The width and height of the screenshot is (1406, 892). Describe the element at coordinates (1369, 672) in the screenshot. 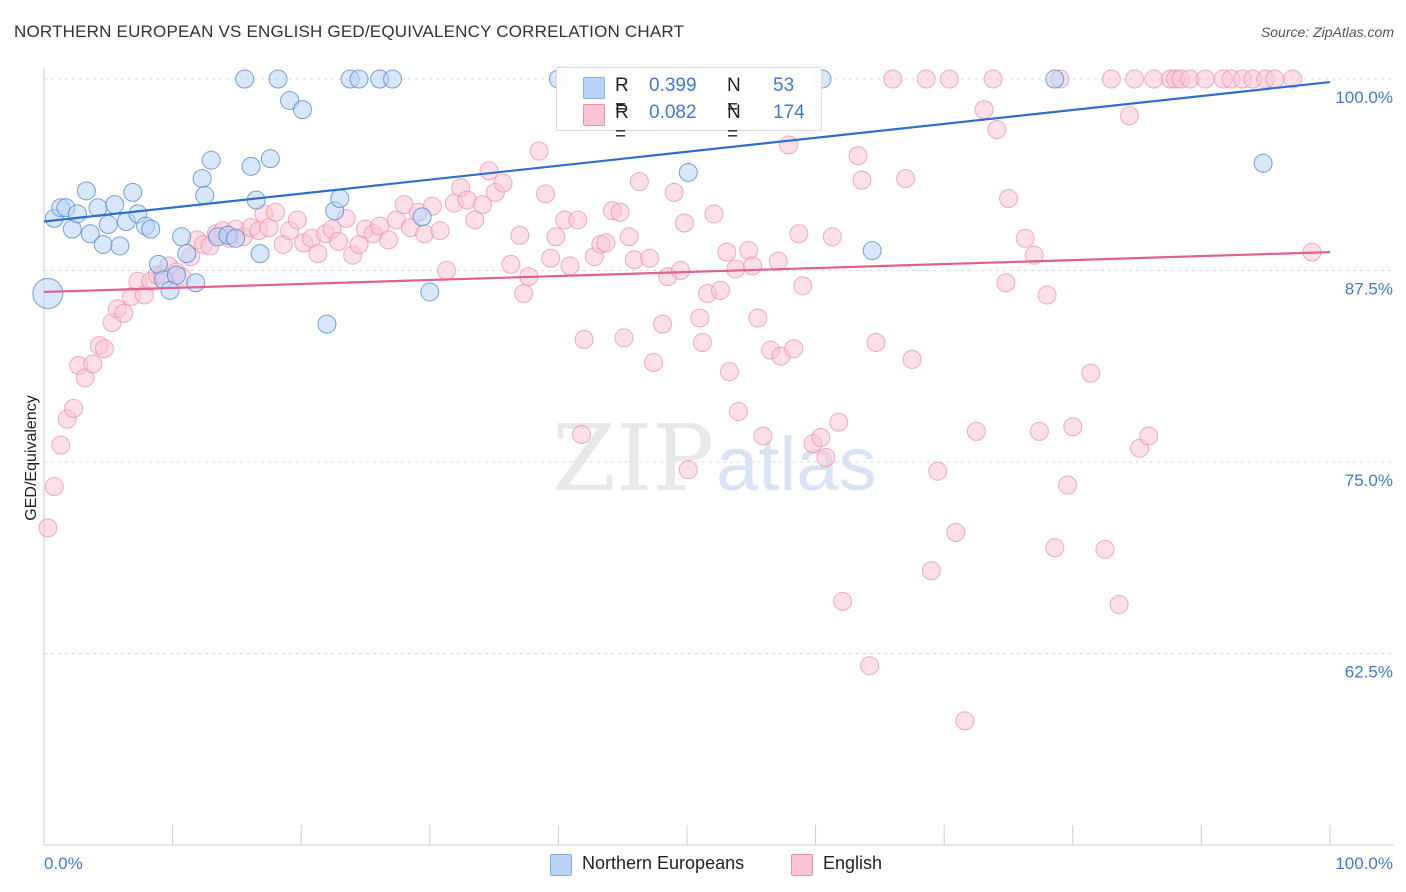

I see `y-tick-label: 62.5%` at that location.